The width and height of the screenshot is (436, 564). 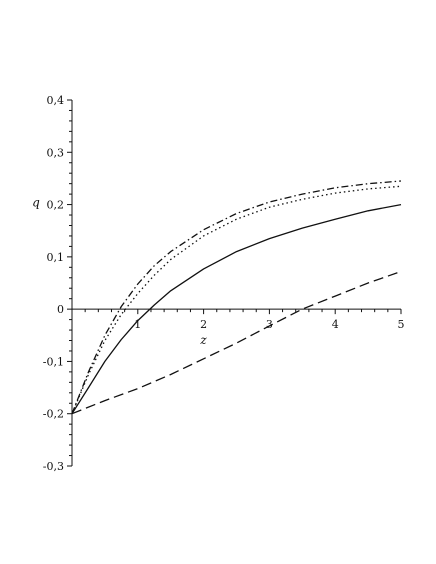 What do you see at coordinates (56, 205) in the screenshot?
I see `y-tick-label: 0,2` at bounding box center [56, 205].